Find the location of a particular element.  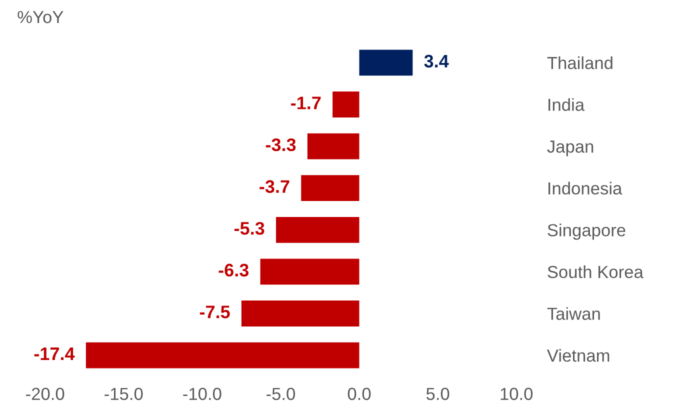

y-tick-label: India is located at coordinates (566, 104).